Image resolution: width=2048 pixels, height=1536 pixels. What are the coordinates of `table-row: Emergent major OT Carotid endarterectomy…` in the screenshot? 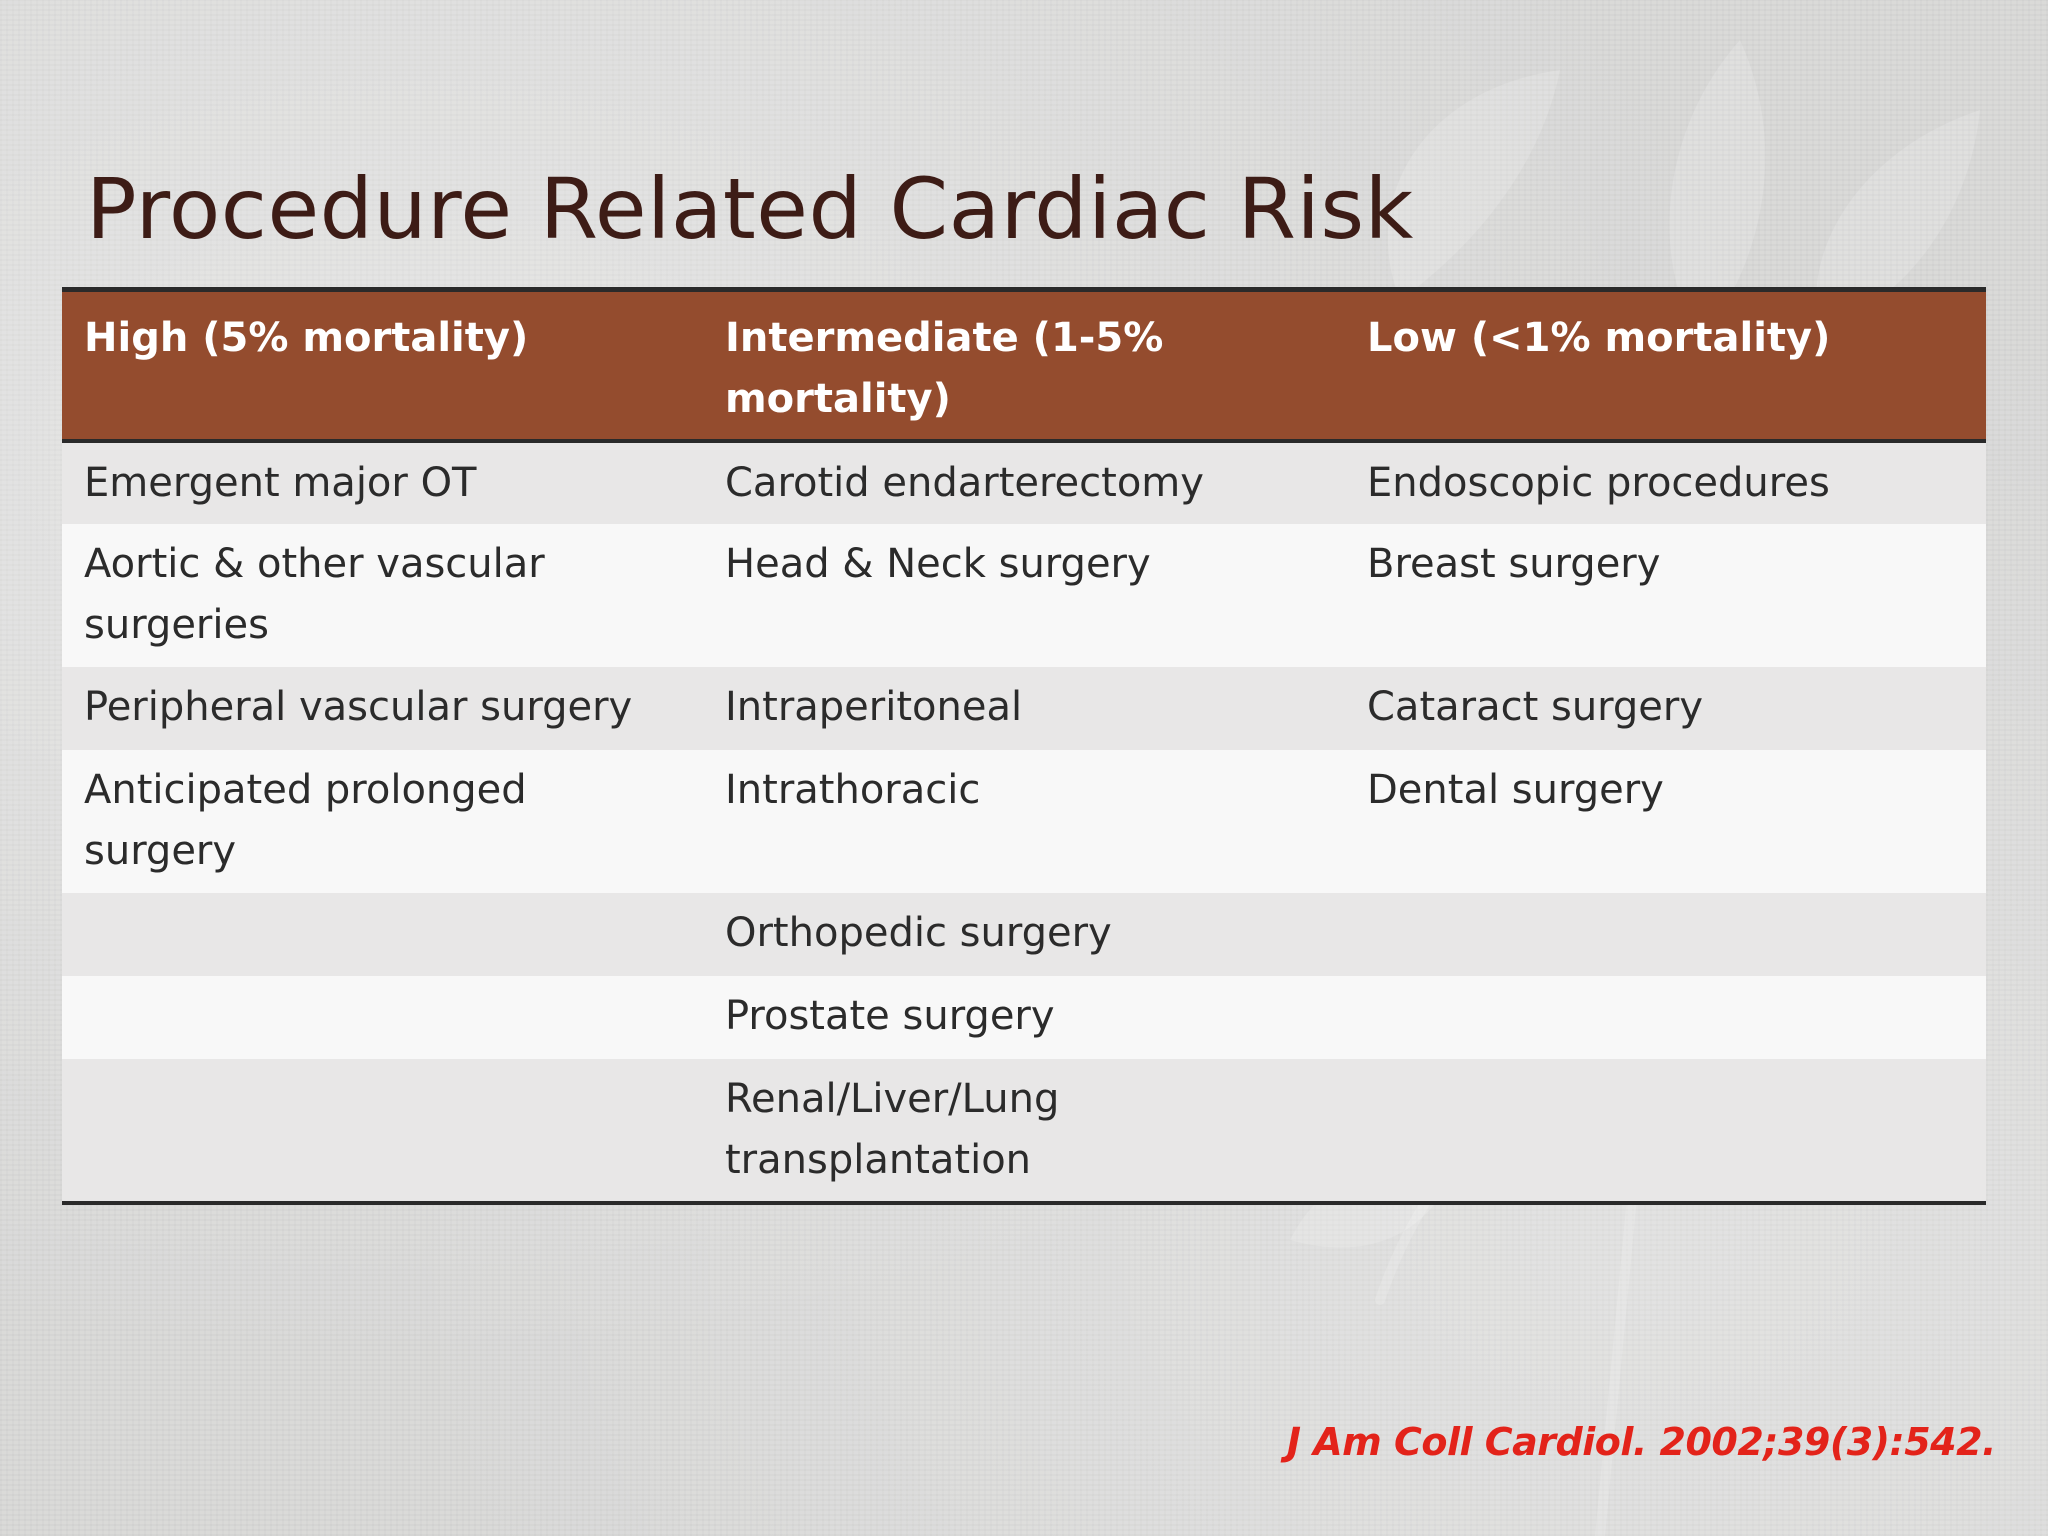 It's located at (1024, 482).